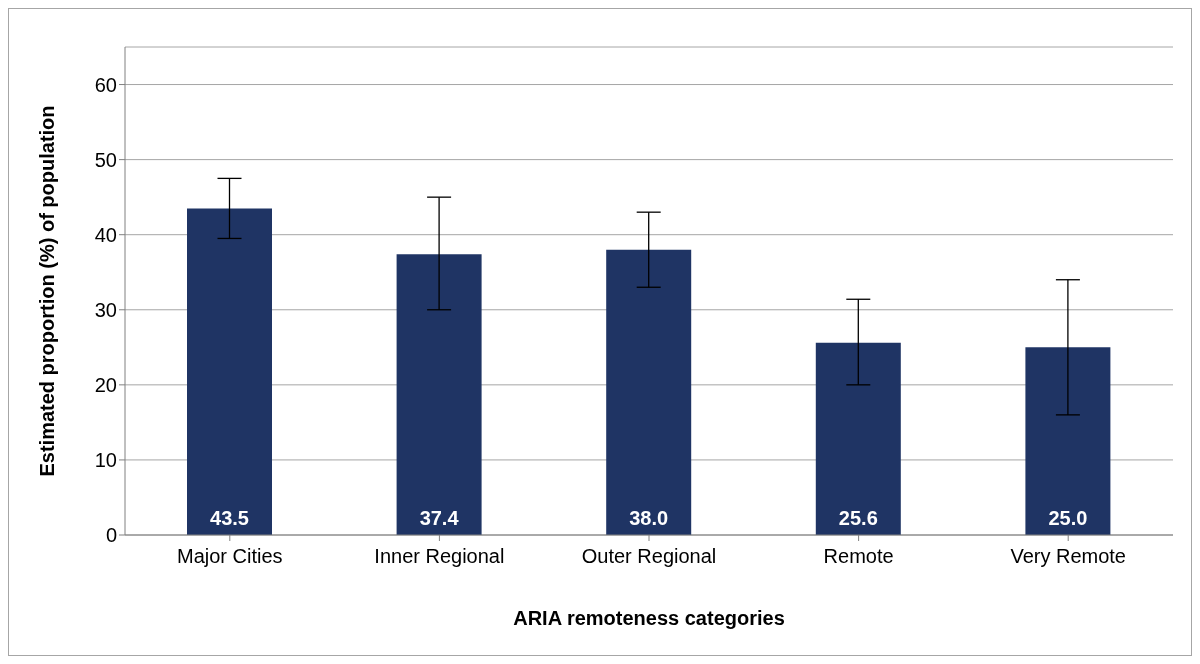 This screenshot has width=1200, height=664. Describe the element at coordinates (105, 234) in the screenshot. I see `y-tick-label: 40` at that location.